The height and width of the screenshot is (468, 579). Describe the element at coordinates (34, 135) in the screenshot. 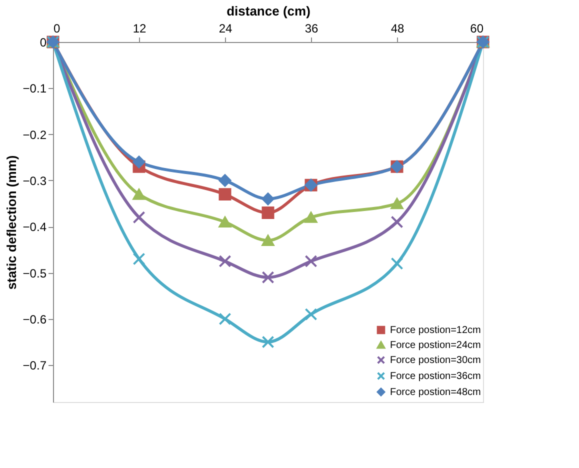

I see `y-tick-label: −0.2` at that location.